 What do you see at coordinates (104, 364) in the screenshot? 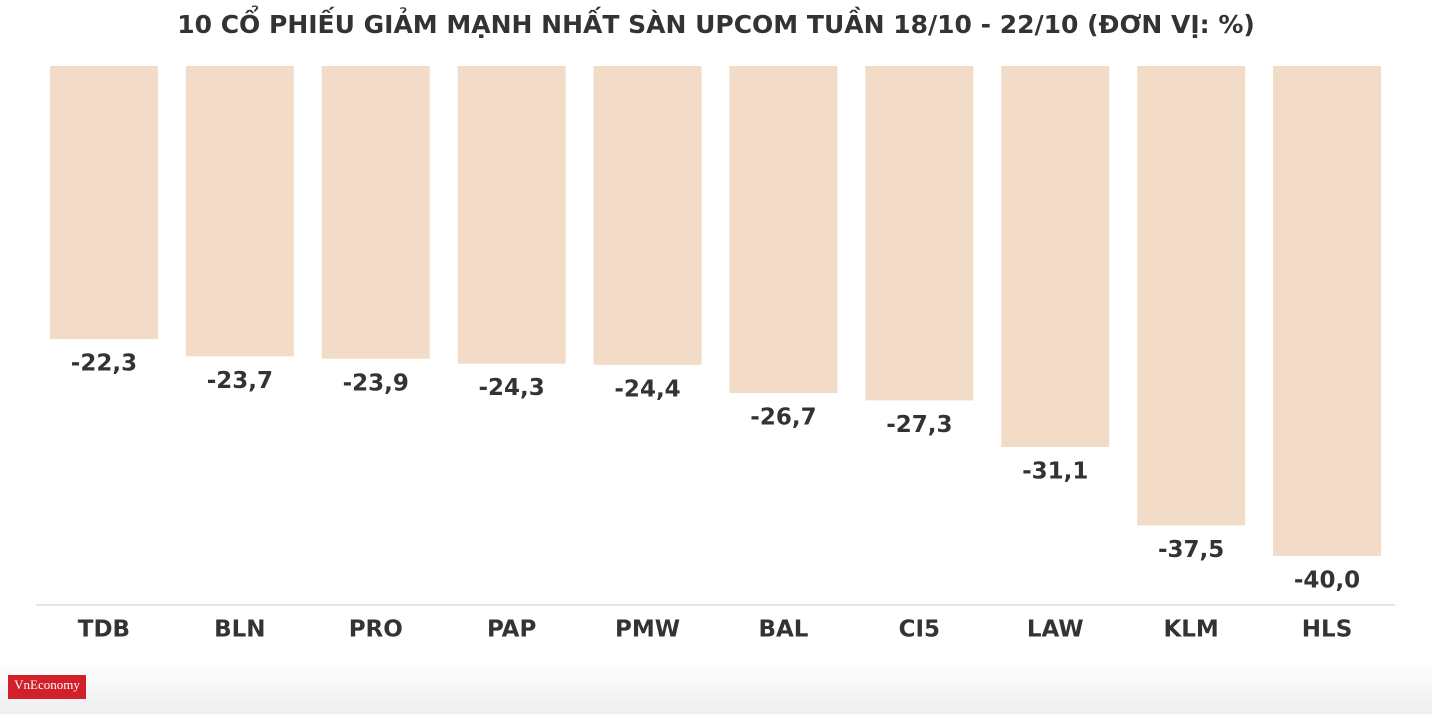
I see `value-label: -22,3` at bounding box center [104, 364].